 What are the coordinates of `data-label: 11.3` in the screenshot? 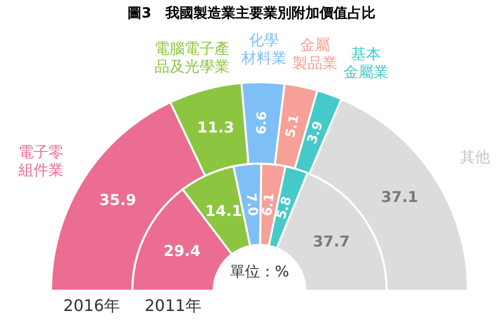 It's located at (215, 127).